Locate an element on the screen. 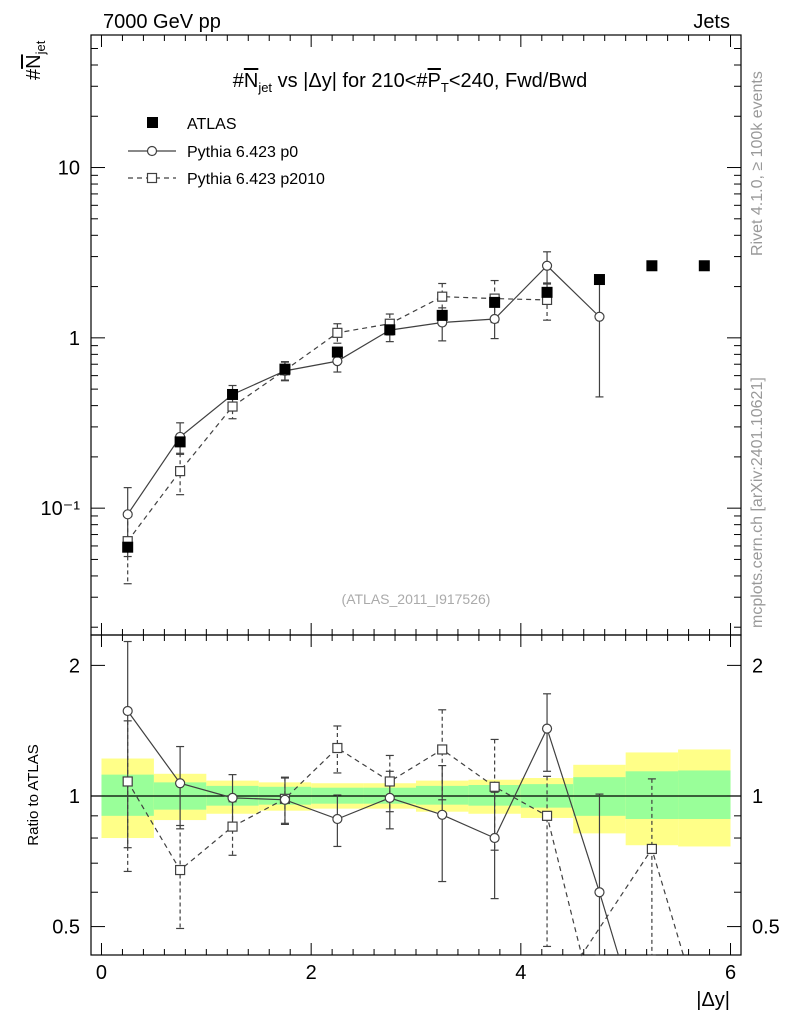  main-y-tick-label: 10⁻¹ is located at coordinates (61, 509).